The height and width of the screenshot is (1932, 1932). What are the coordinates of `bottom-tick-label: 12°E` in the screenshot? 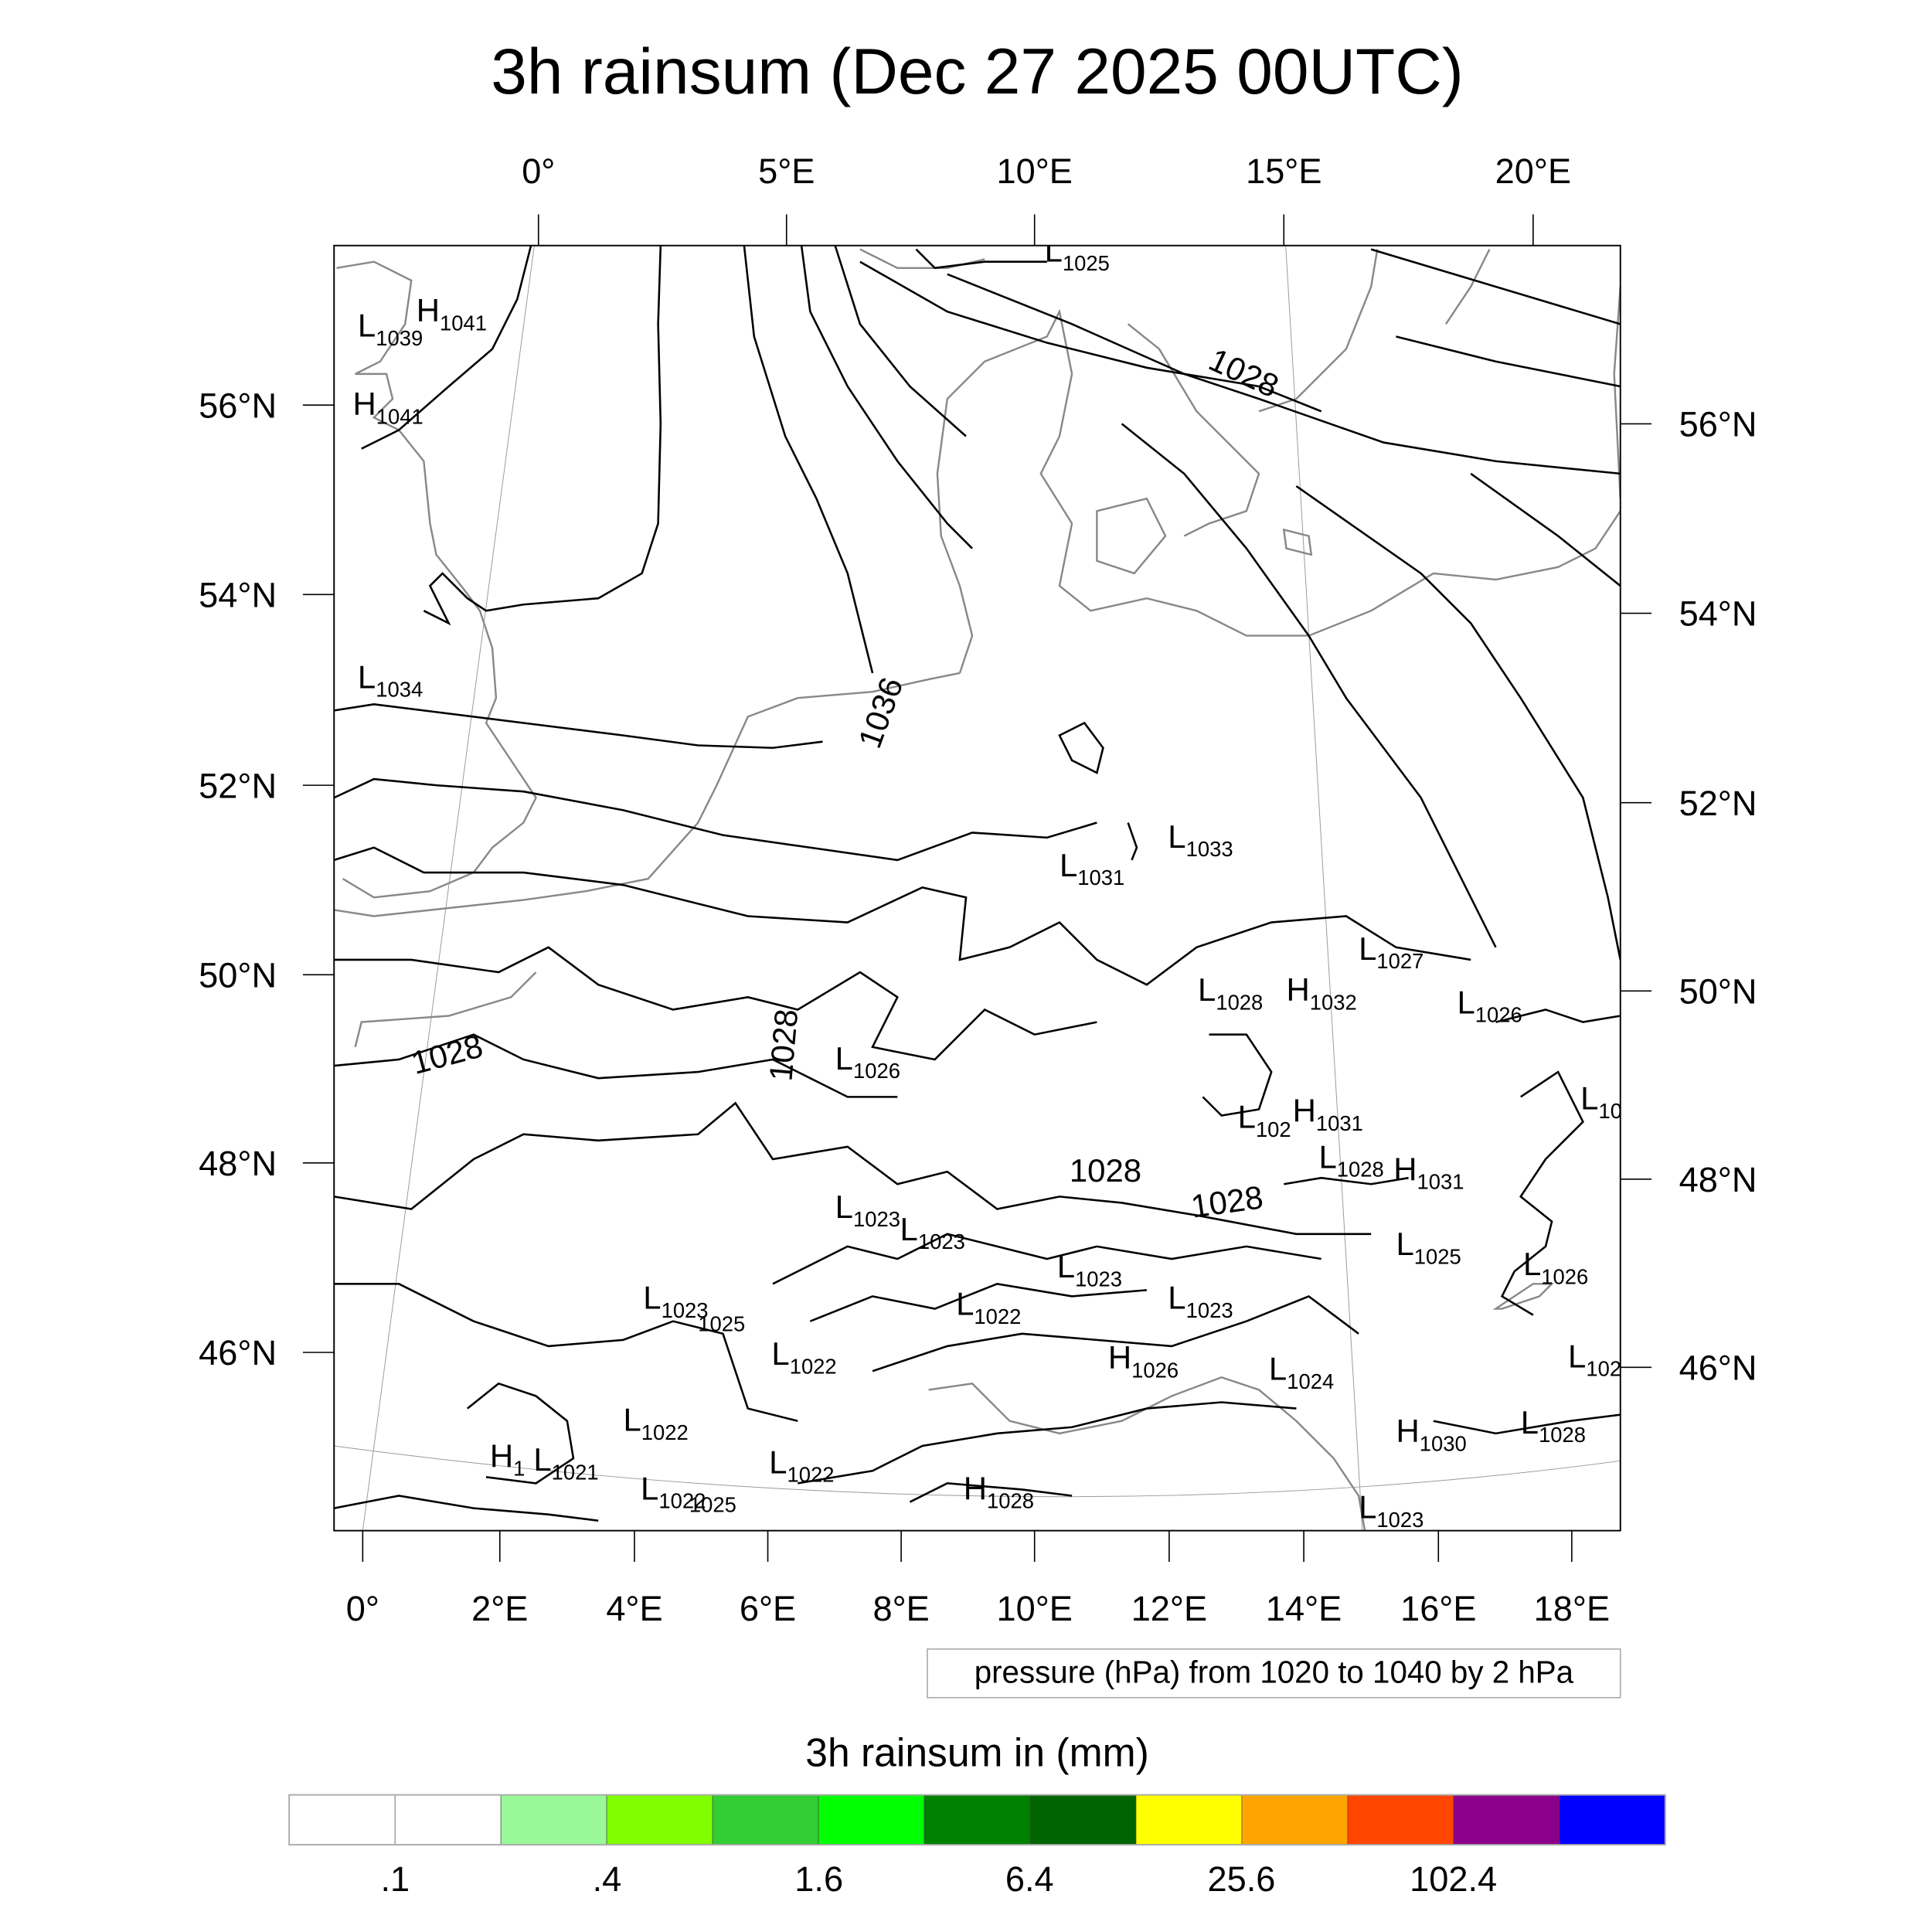 It's located at (1169, 1609).